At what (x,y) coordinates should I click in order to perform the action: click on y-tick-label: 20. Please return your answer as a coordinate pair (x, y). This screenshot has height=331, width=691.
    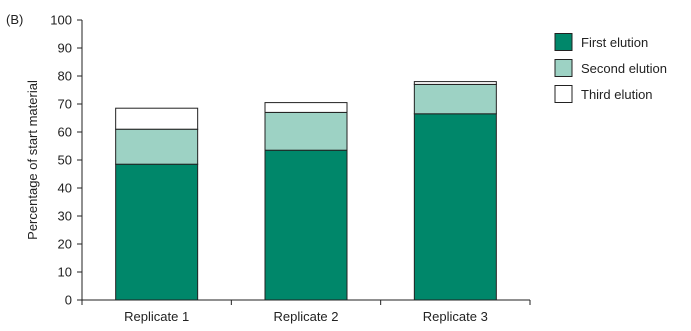
    Looking at the image, I should click on (65, 244).